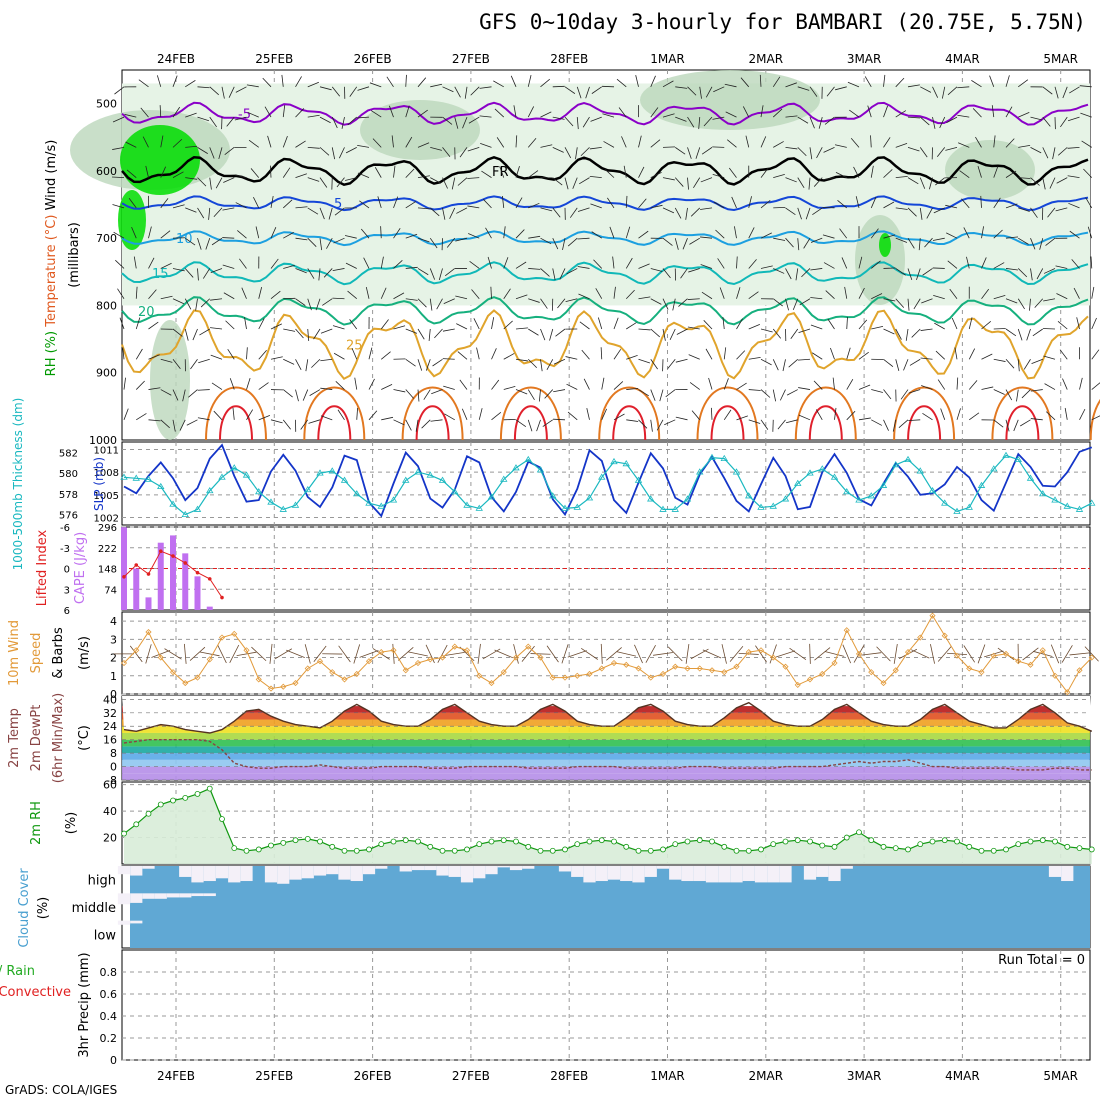  What do you see at coordinates (110, 699) in the screenshot?
I see `temp-tick-label: 40` at bounding box center [110, 699].